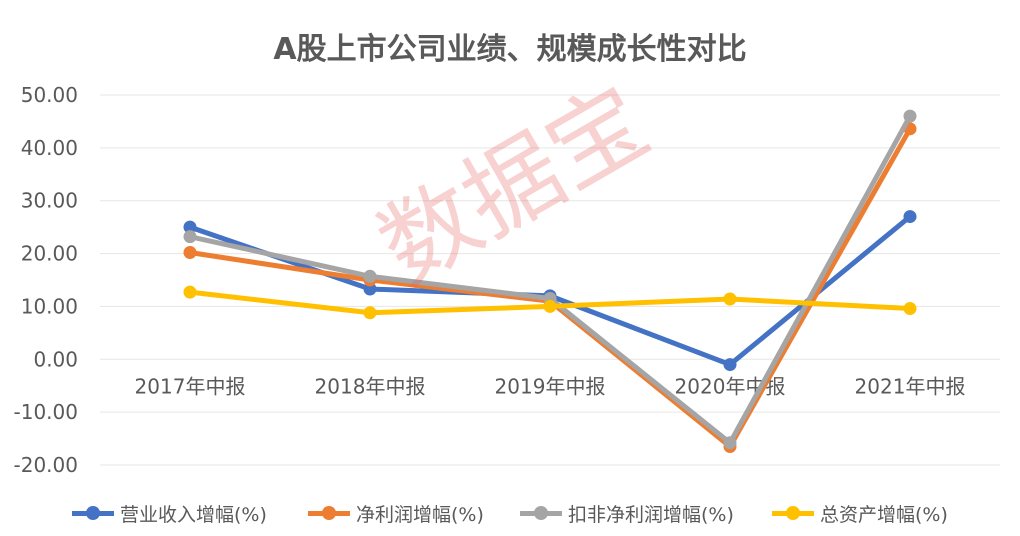  I want to click on legend-item: 扣非净利润增幅(%), so click(627, 513).